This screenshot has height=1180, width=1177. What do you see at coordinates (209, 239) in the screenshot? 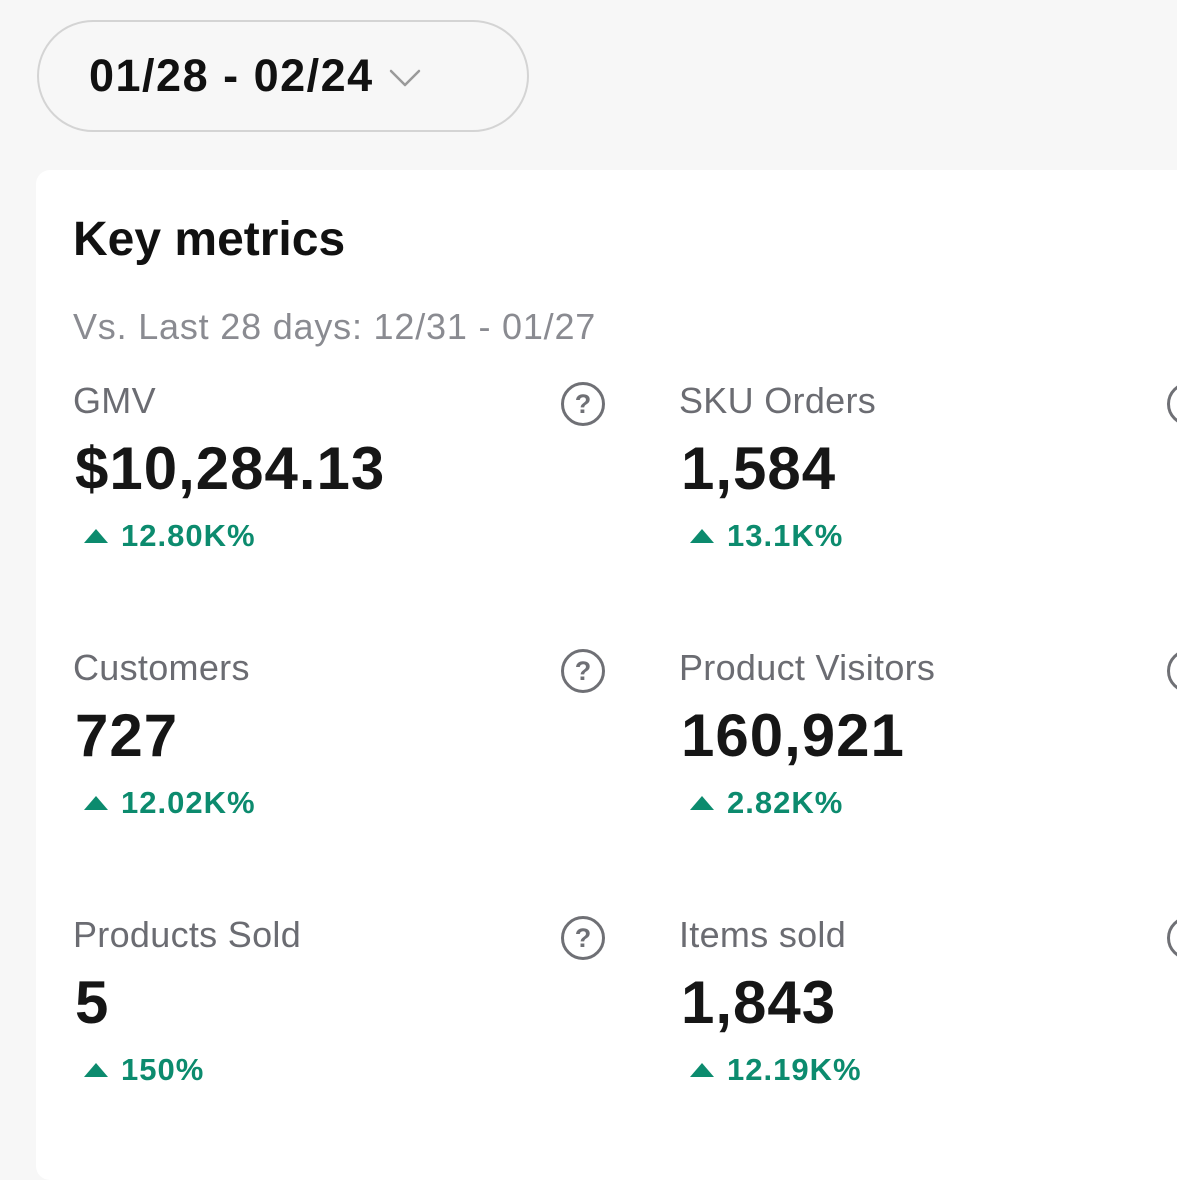
I see `card-title: Key metrics` at bounding box center [209, 239].